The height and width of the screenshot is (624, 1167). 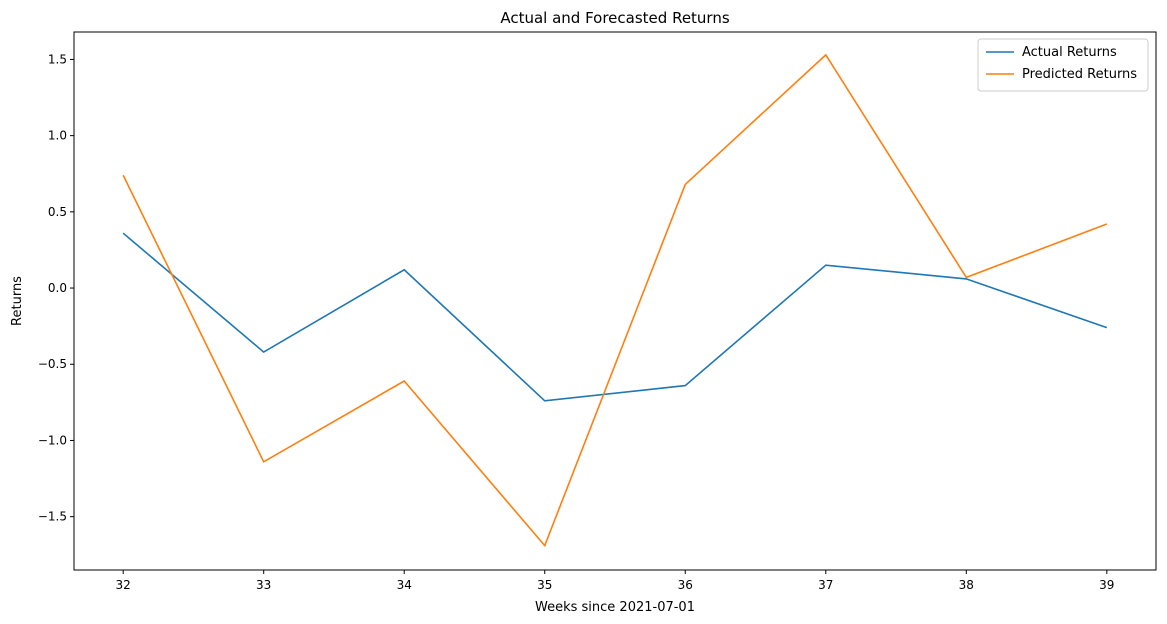 What do you see at coordinates (685, 585) in the screenshot?
I see `x-tick-label: 36` at bounding box center [685, 585].